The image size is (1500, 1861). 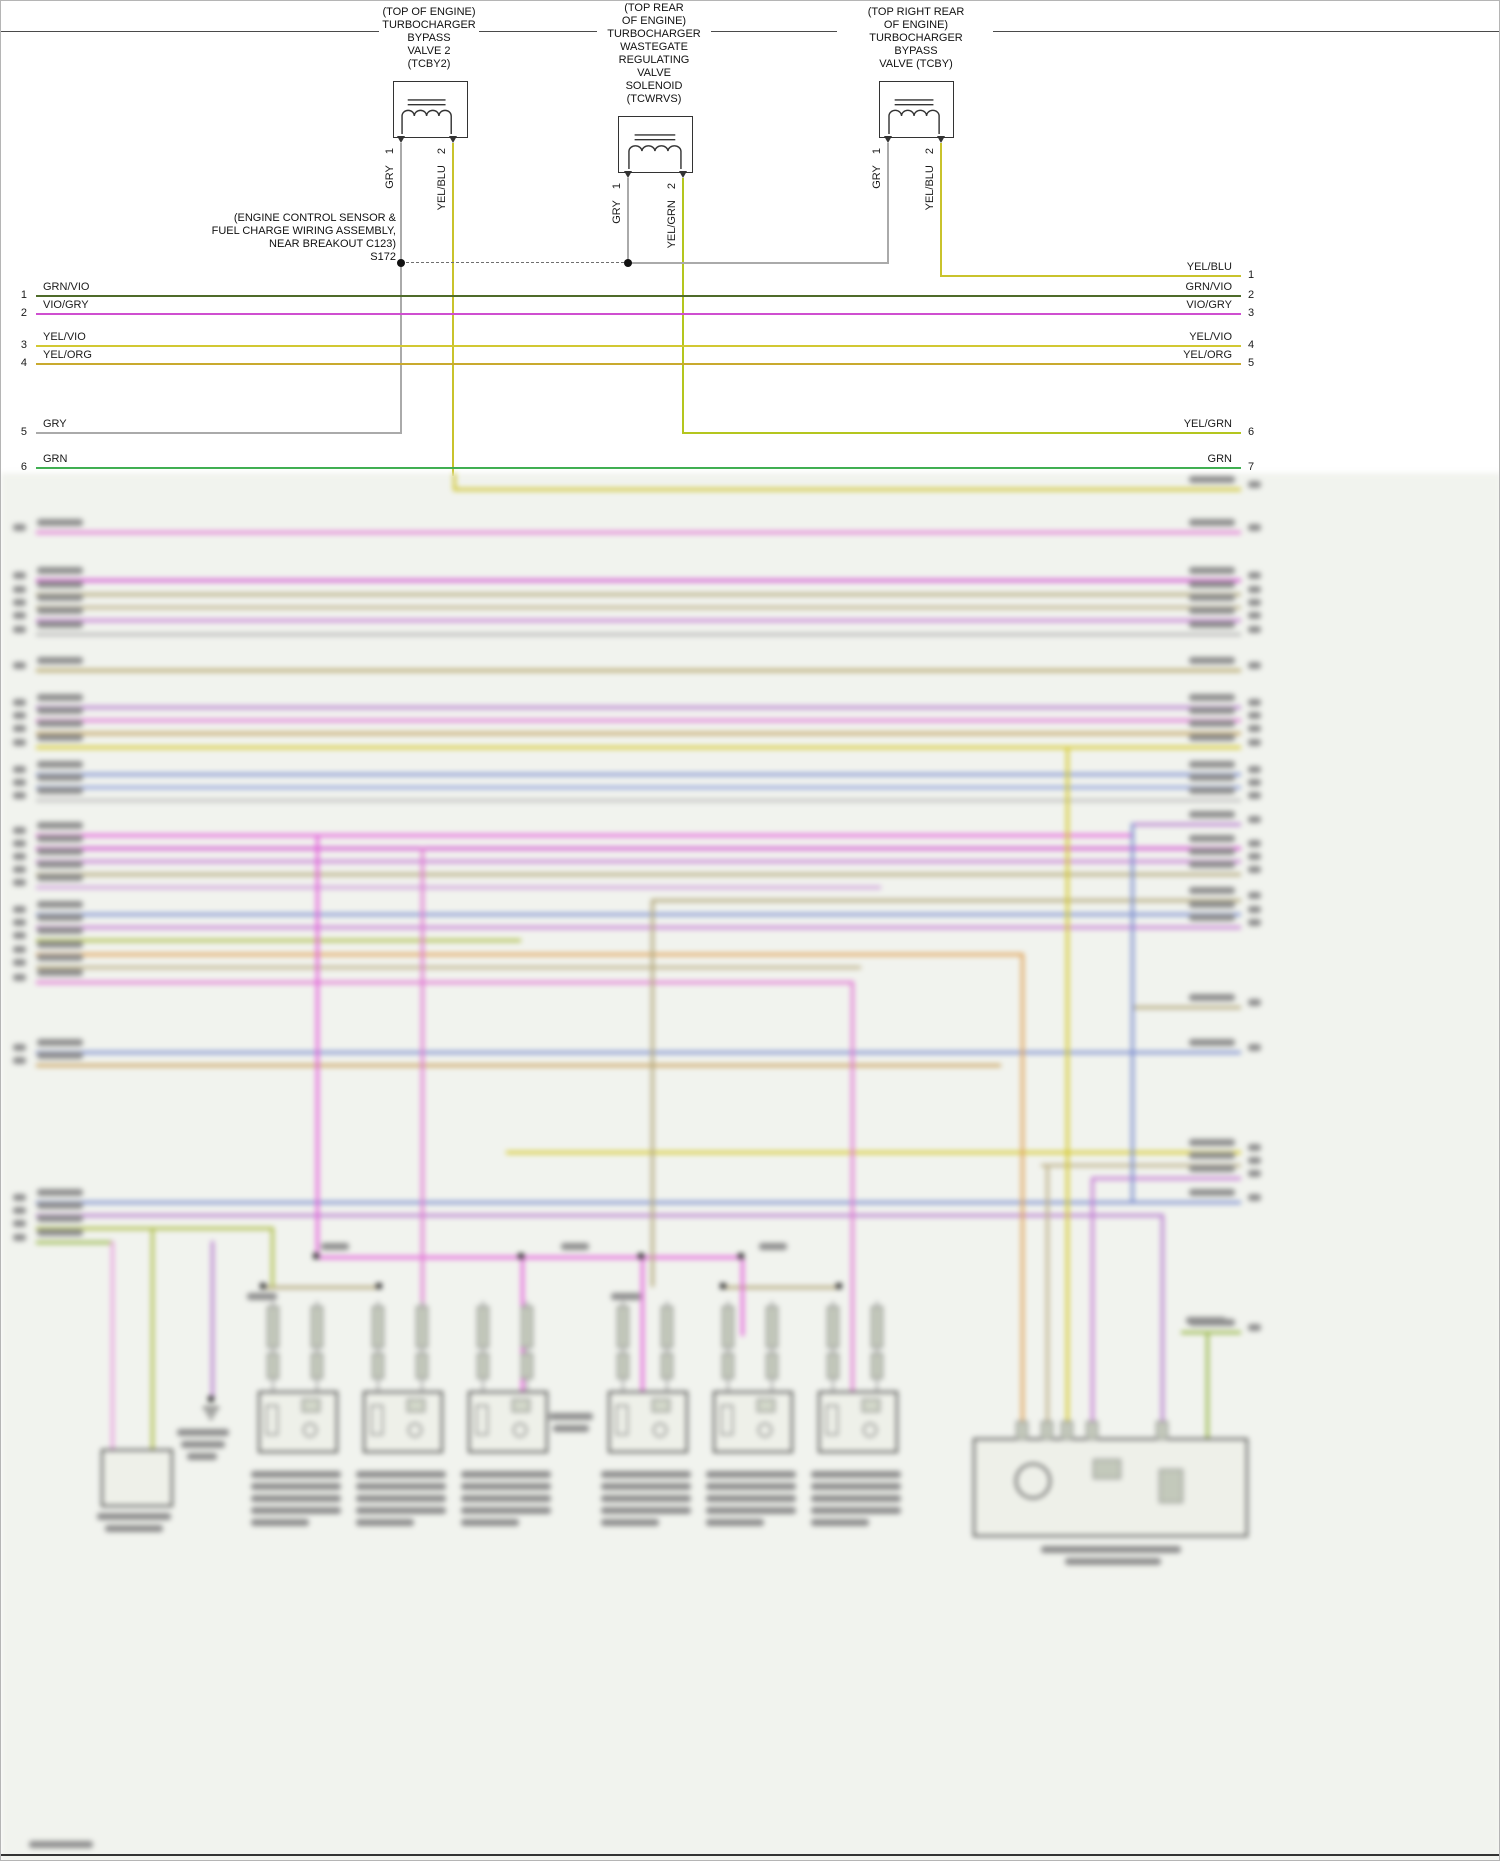 I want to click on pin-number-left: 3, so click(x=23, y=345).